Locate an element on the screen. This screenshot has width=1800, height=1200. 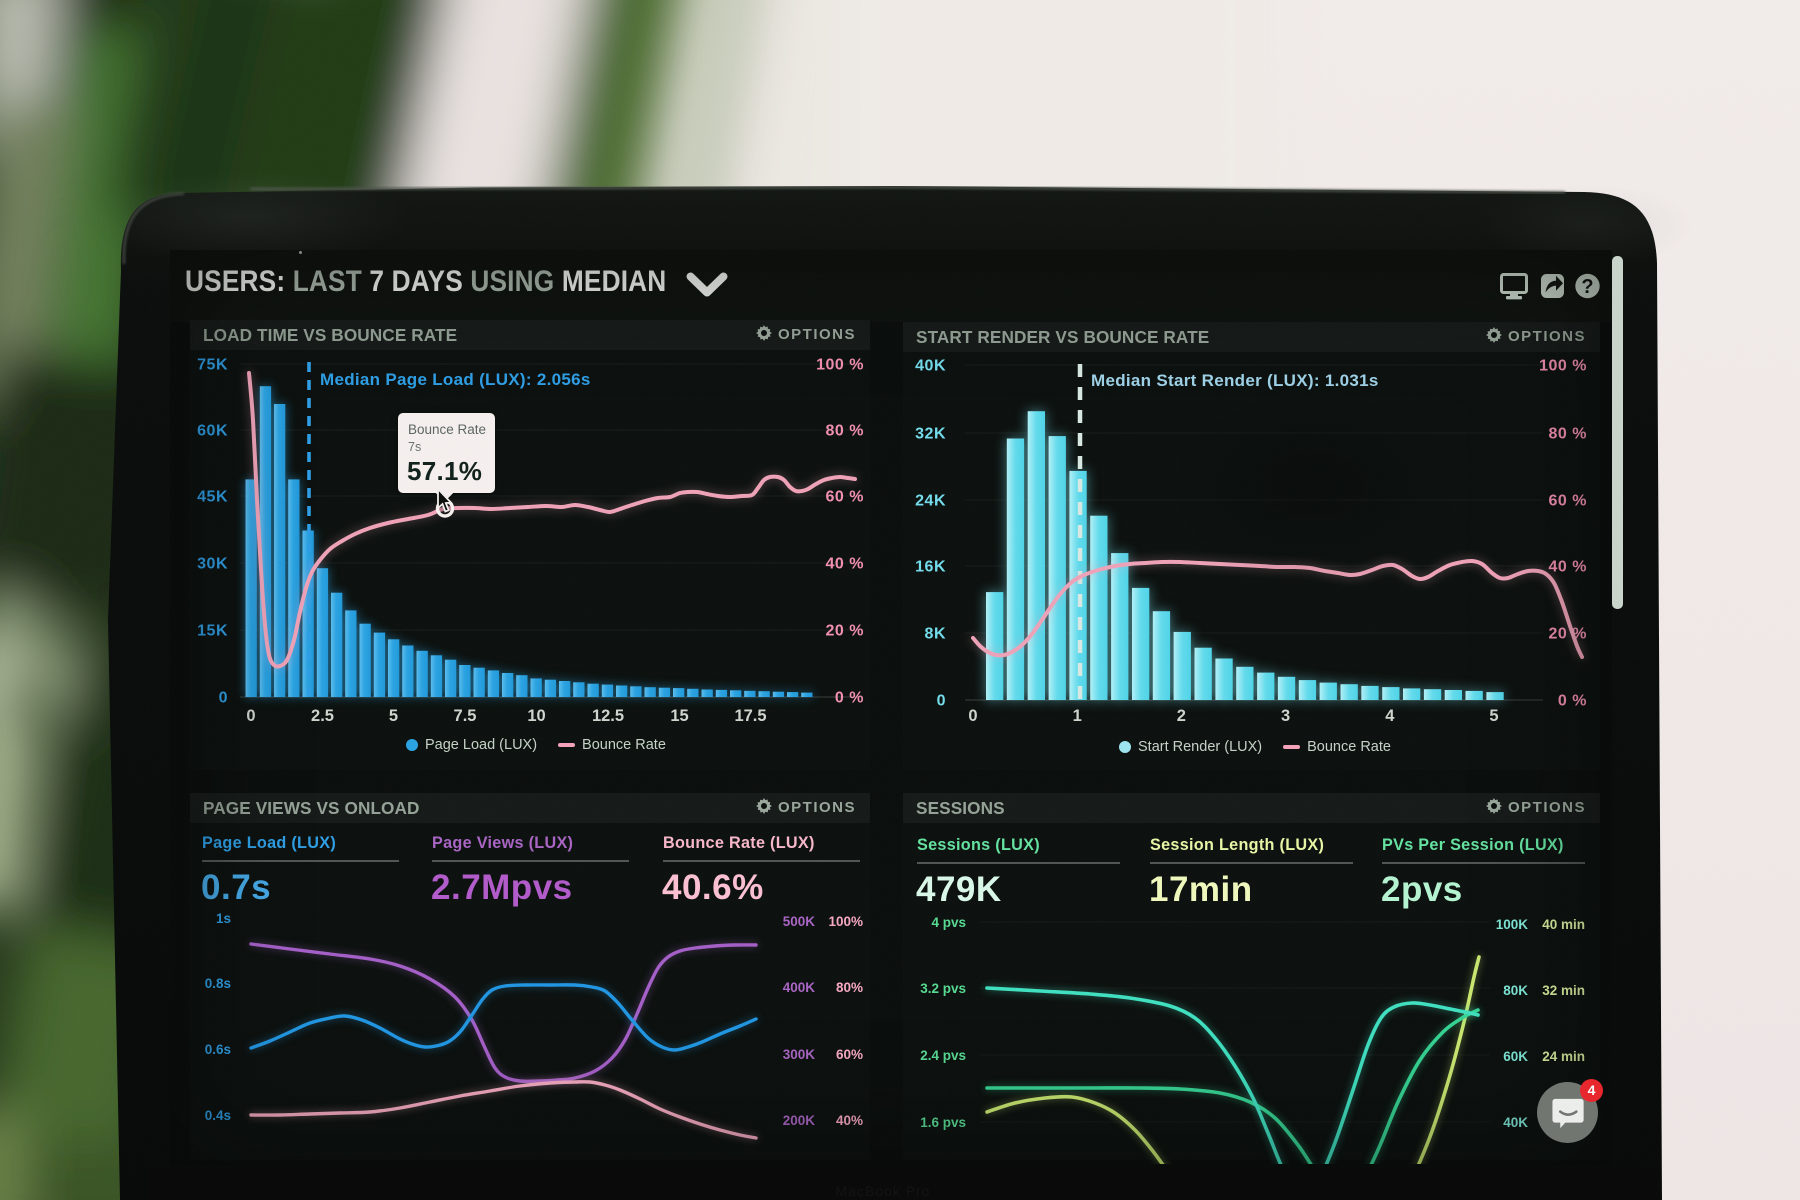
svg-text:Median Start Render (LUX): 1.0: Median Start Render (LUX): 1.031s is located at coordinates (1235, 380).